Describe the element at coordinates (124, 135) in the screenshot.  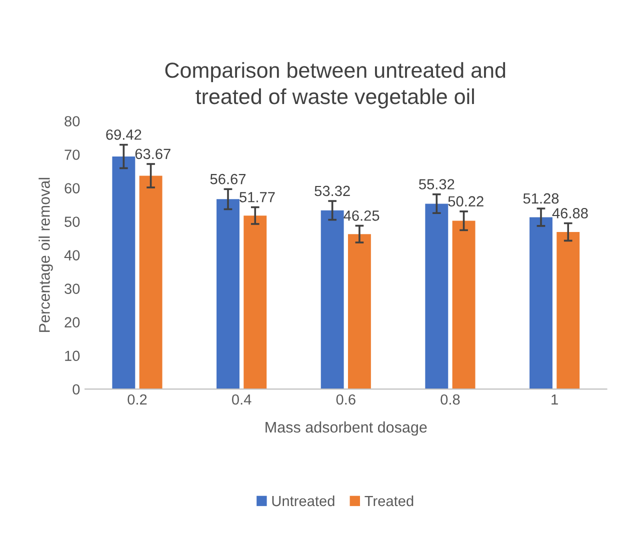
I see `data-label: 69.42` at that location.